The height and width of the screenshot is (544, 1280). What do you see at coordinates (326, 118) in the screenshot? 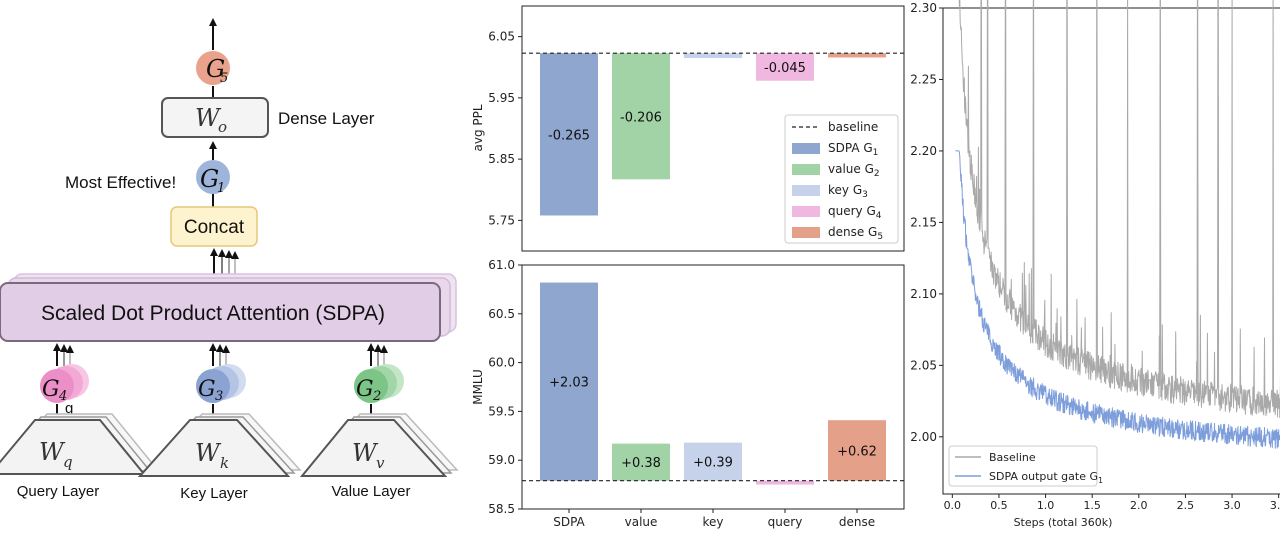
I see `dense-layer-label: Dense Layer` at bounding box center [326, 118].